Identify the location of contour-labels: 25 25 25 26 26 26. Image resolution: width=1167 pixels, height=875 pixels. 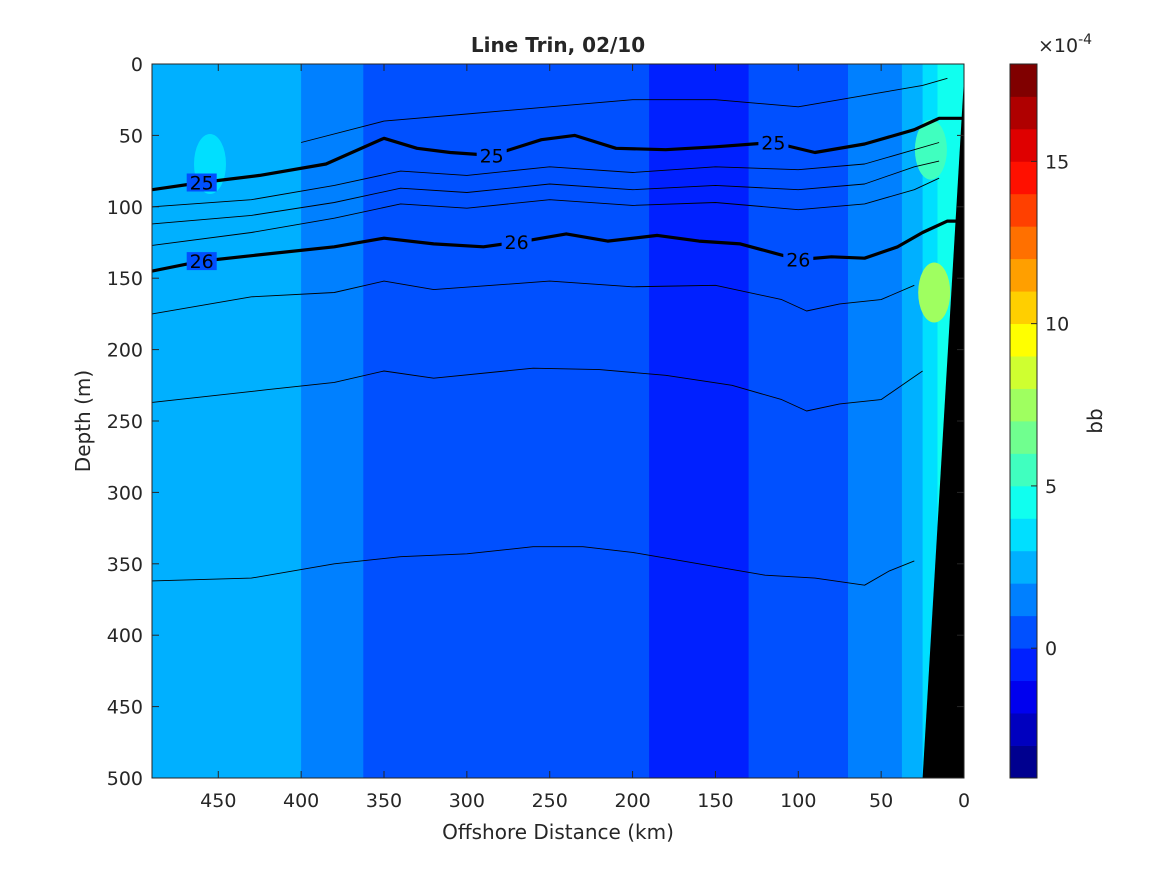
(500, 203).